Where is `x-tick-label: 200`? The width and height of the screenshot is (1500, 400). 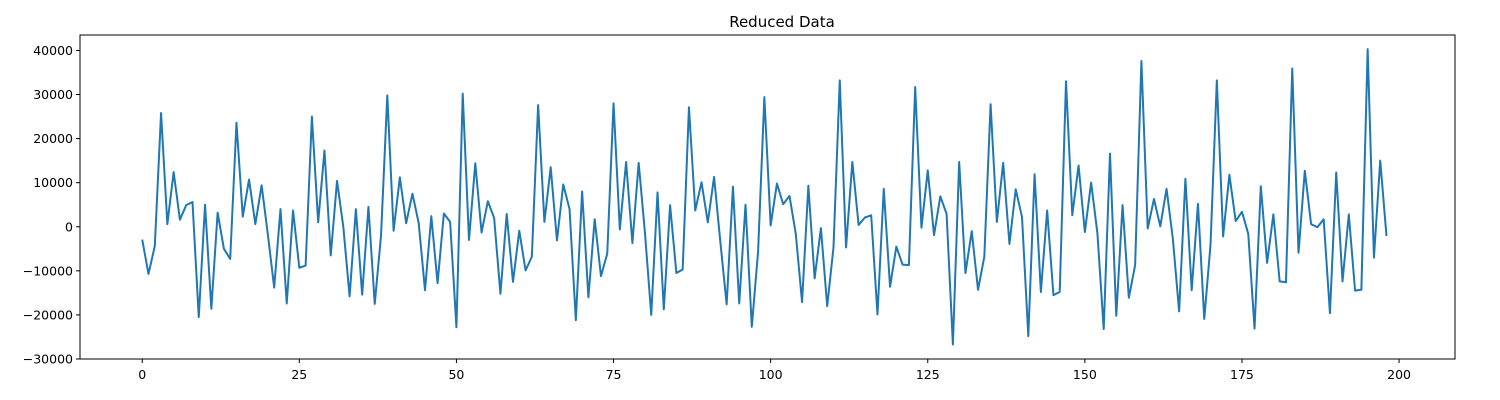
x-tick-label: 200 is located at coordinates (1399, 374).